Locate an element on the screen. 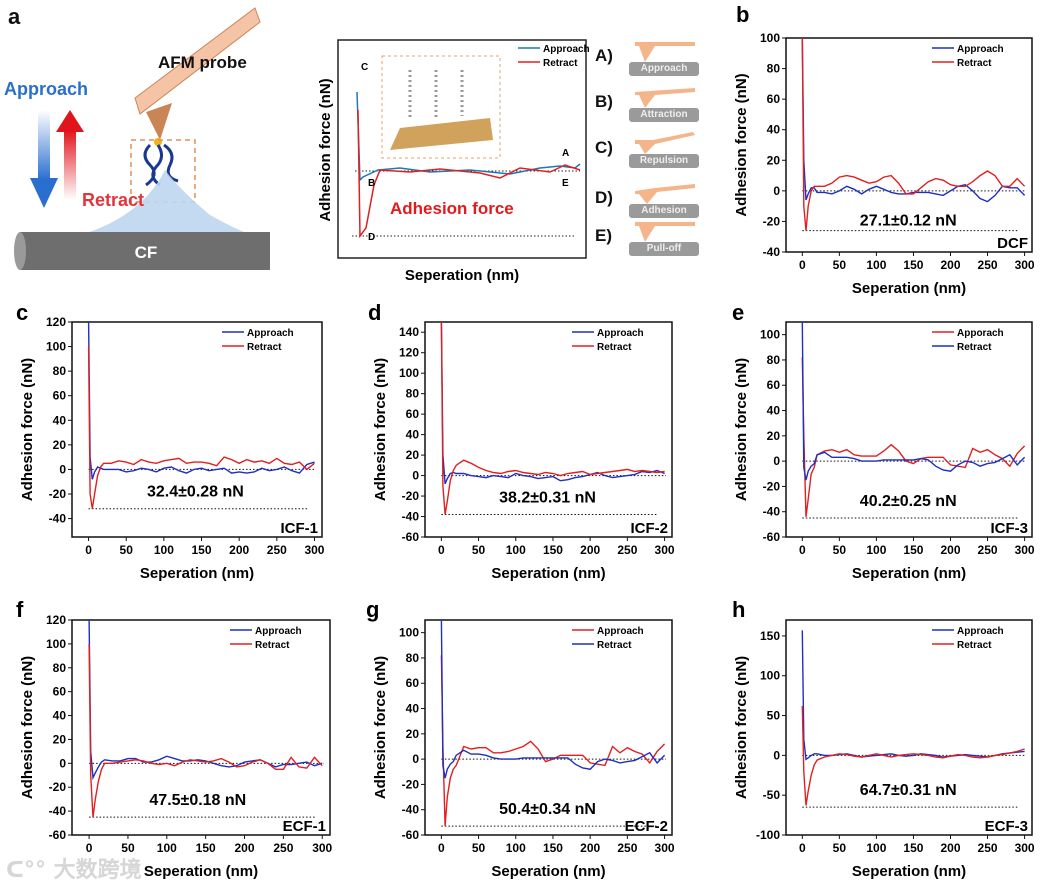 This screenshot has width=1048, height=885. panel-letter: f is located at coordinates (20, 609).